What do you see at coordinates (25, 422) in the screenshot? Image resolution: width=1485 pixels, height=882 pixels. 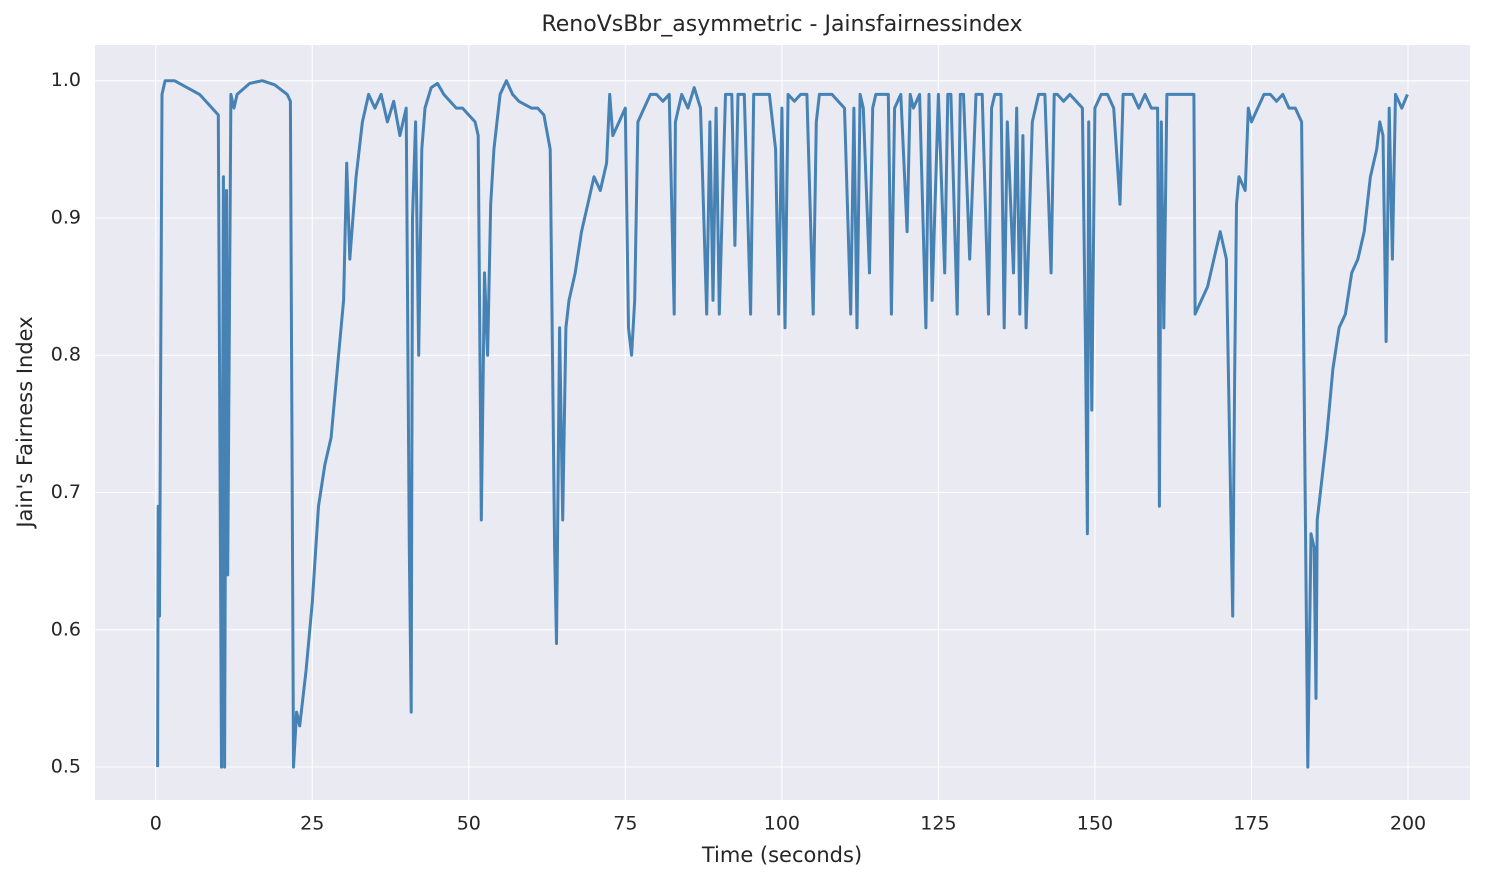 I see `y-axis-label: Jain's Fairness Index` at bounding box center [25, 422].